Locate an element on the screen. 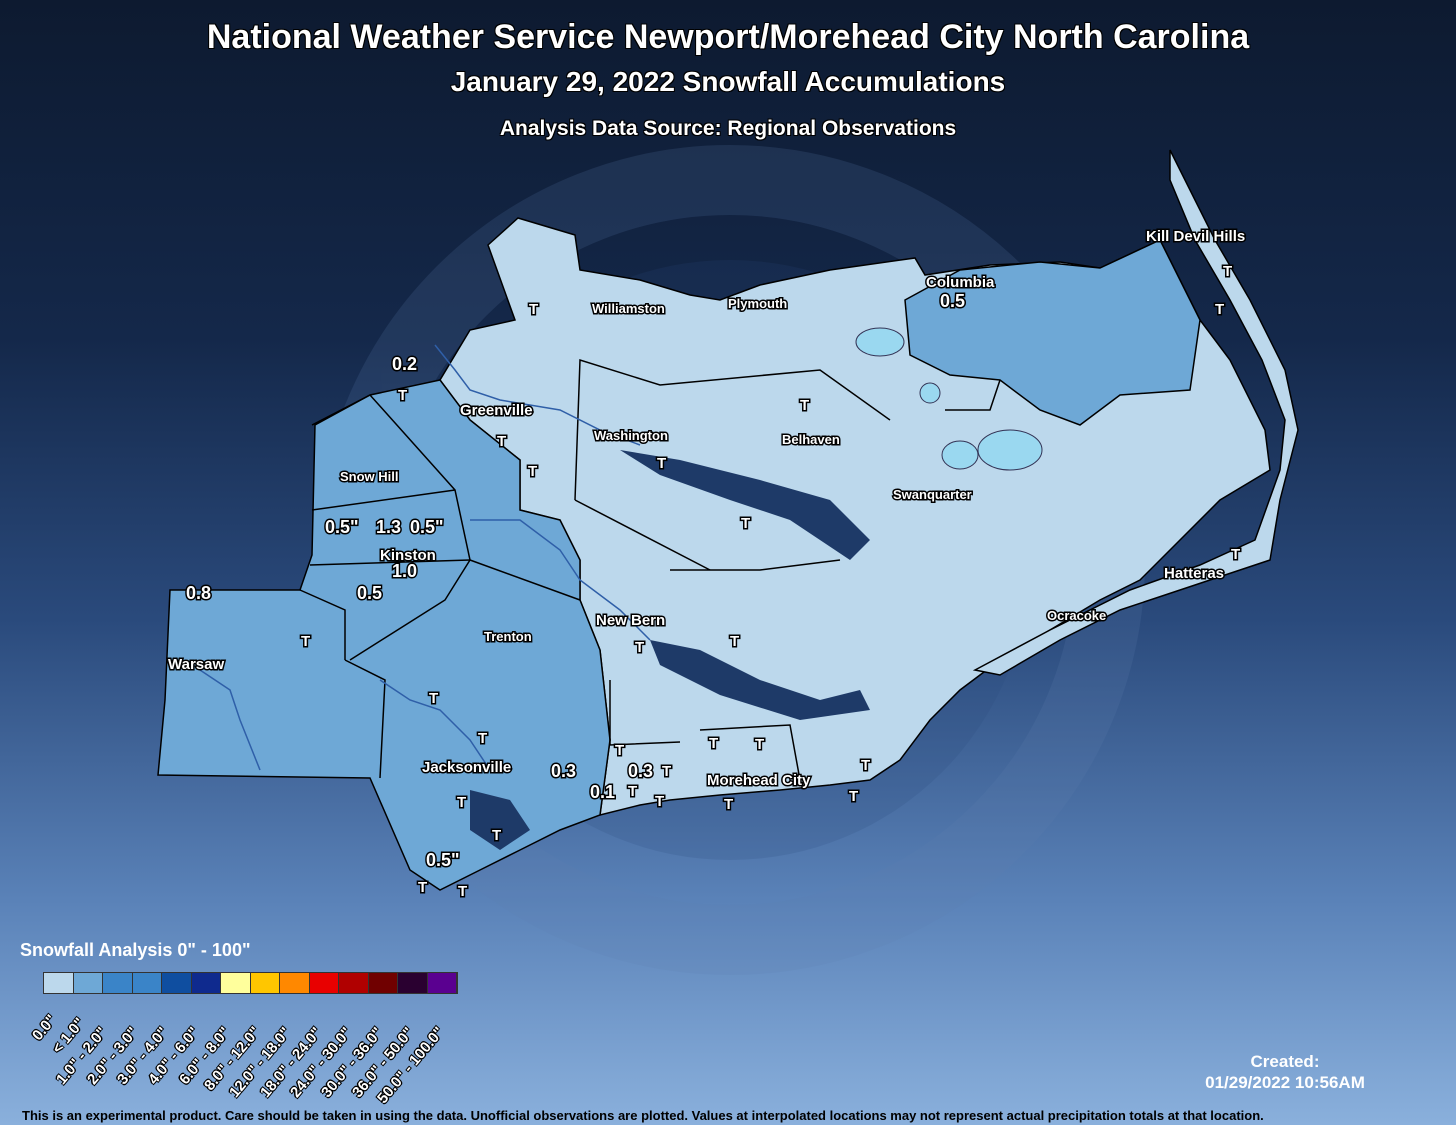 This screenshot has height=1125, width=1456. lake-phelps is located at coordinates (880, 342).